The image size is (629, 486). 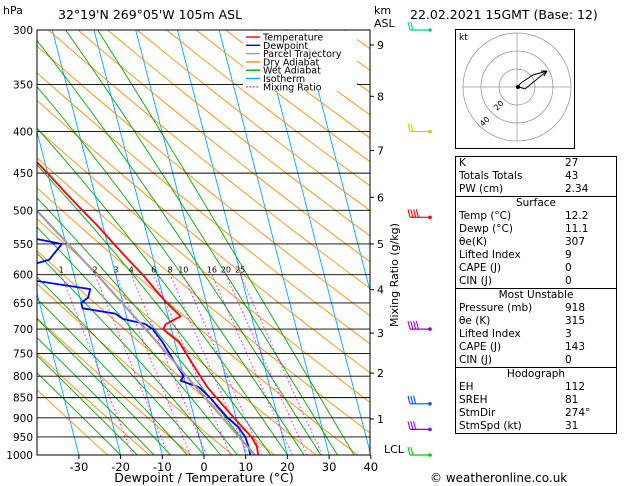 What do you see at coordinates (568, 255) in the screenshot?
I see `index-value: 9` at bounding box center [568, 255].